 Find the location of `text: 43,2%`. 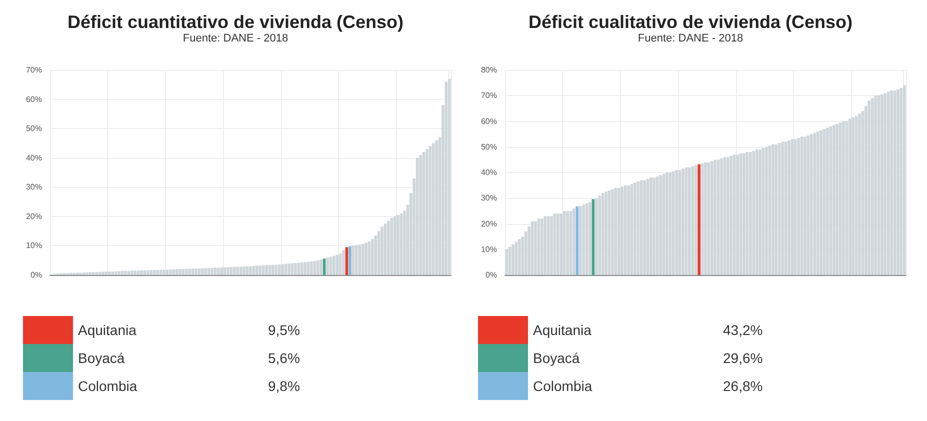

text: 43,2% is located at coordinates (743, 330).